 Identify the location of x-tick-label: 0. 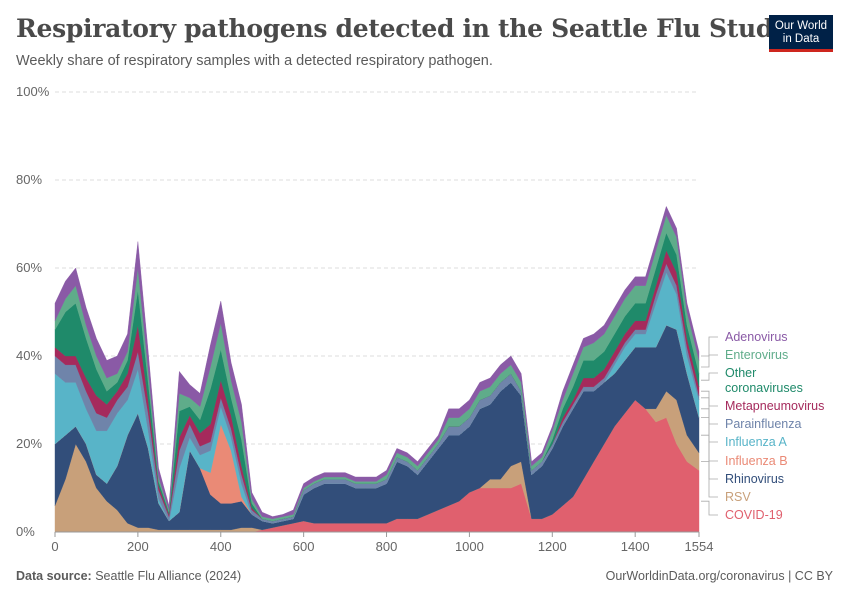
(54, 546).